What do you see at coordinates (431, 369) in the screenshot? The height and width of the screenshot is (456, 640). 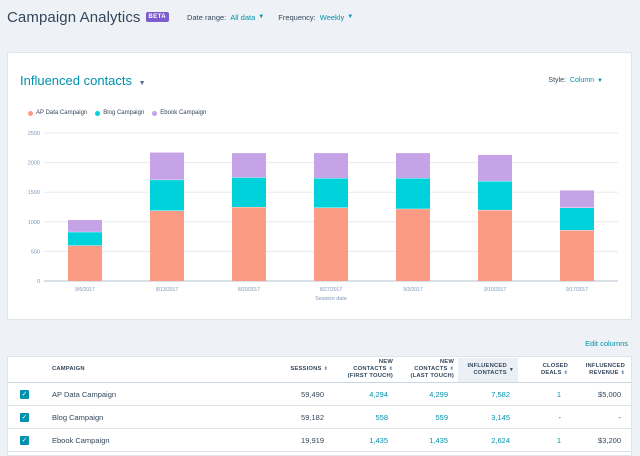 I see `col-header-new-last-2: CONTACTS` at bounding box center [431, 369].